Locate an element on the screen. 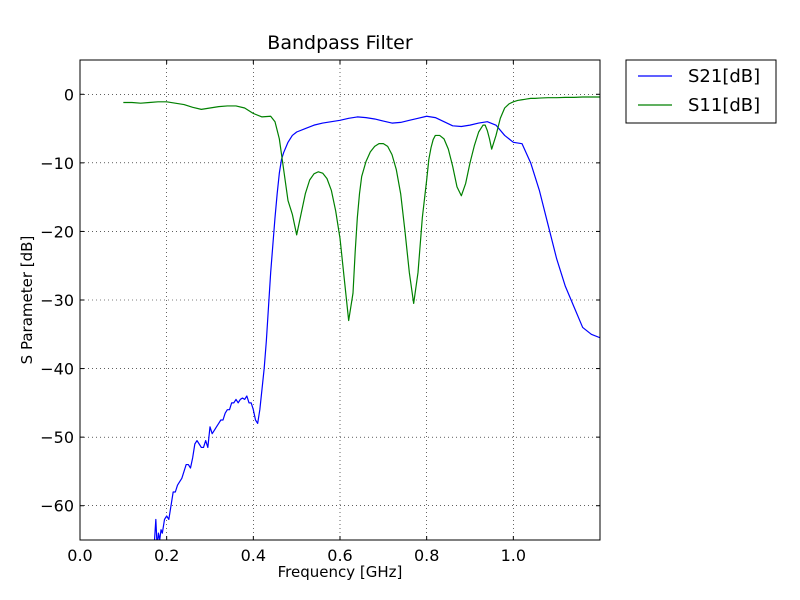 The width and height of the screenshot is (800, 600). x-tick-label: 1.0 is located at coordinates (513, 555).